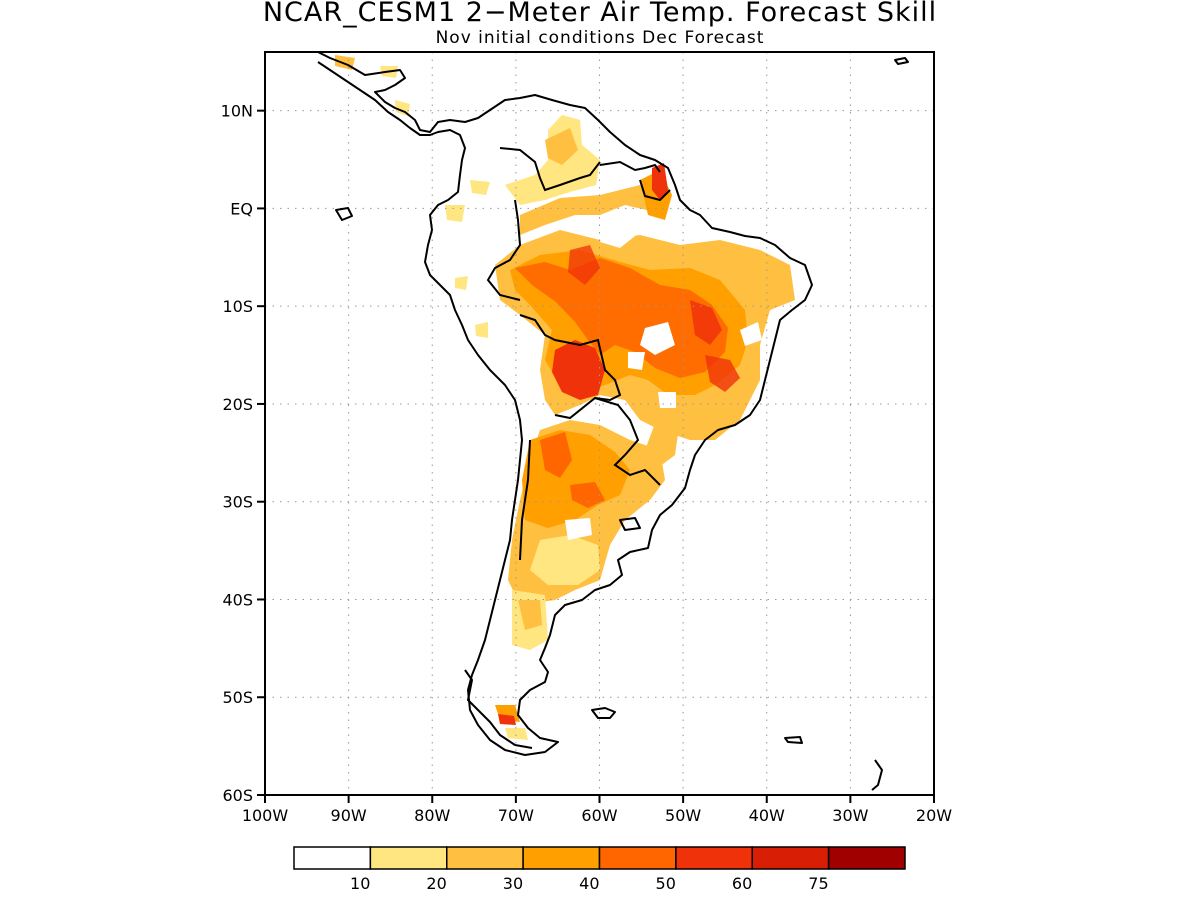 This screenshot has width=1200, height=900. What do you see at coordinates (850, 815) in the screenshot?
I see `lon-tick-label: 30W` at bounding box center [850, 815].